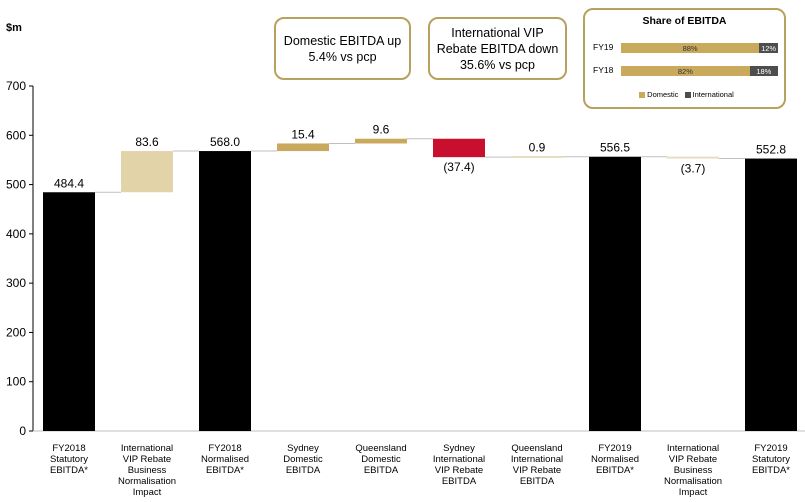 The width and height of the screenshot is (805, 502). What do you see at coordinates (225, 142) in the screenshot?
I see `data-label: 568.0` at bounding box center [225, 142].